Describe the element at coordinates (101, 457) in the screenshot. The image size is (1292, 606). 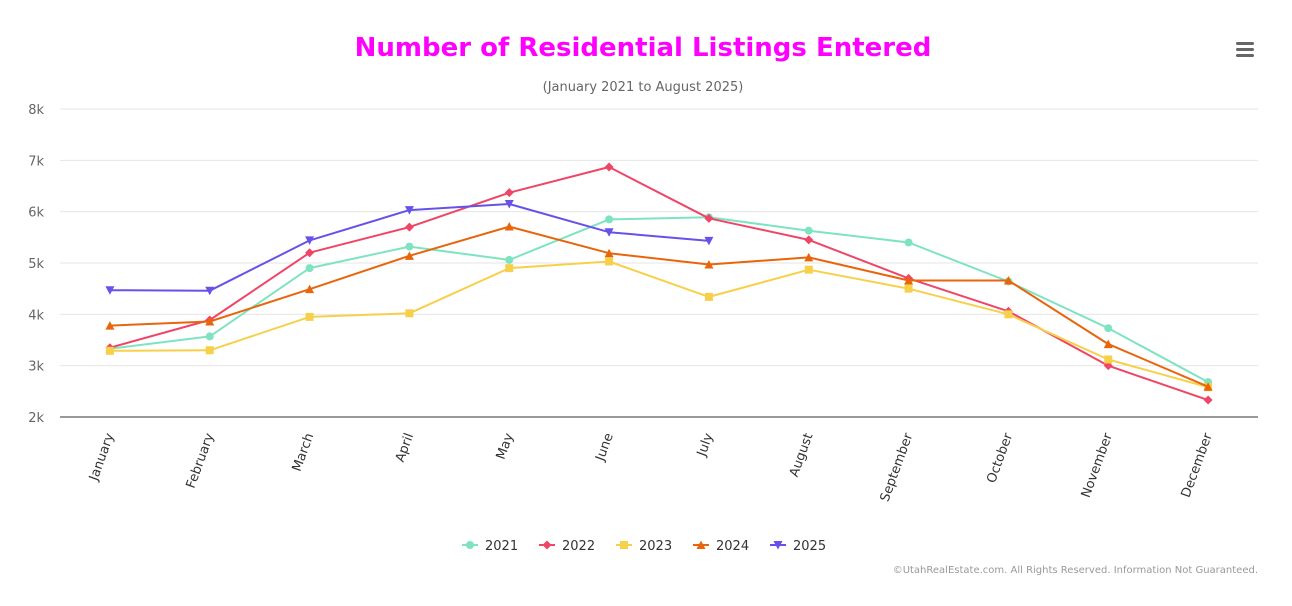
I see `x-tick-label: January` at that location.